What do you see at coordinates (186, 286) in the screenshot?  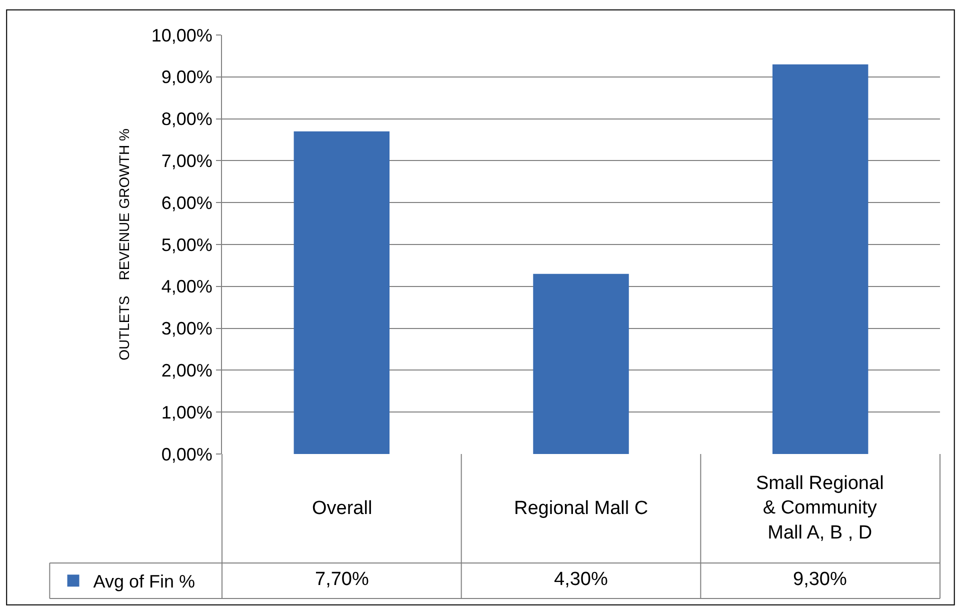 I see `y-tick-label: 4,00%` at bounding box center [186, 286].